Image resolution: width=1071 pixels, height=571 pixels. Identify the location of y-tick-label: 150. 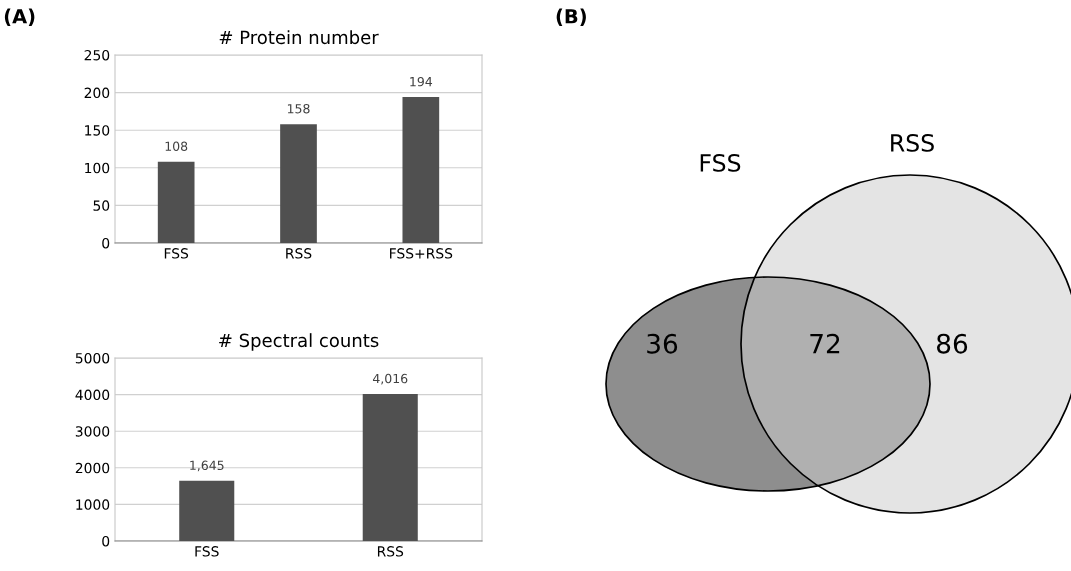
(97, 130).